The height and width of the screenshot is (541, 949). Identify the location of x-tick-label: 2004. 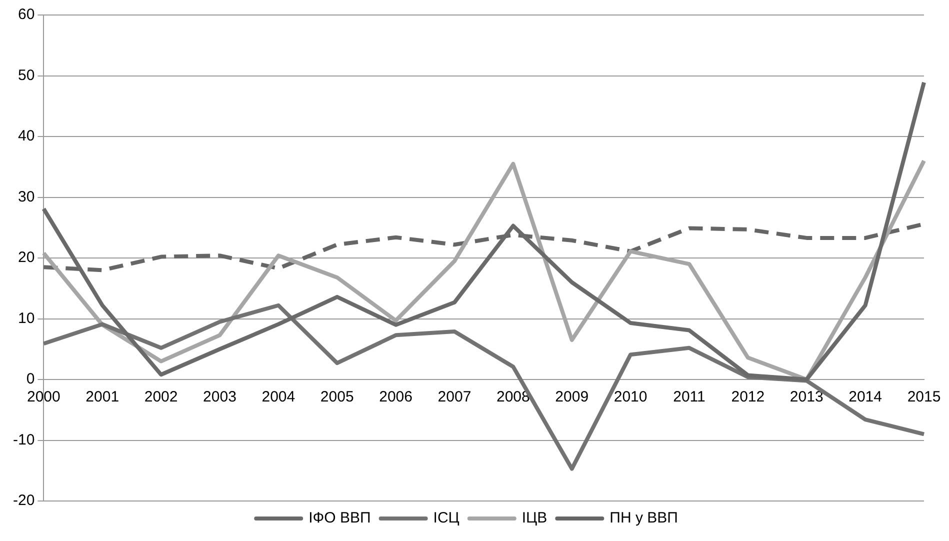
(279, 397).